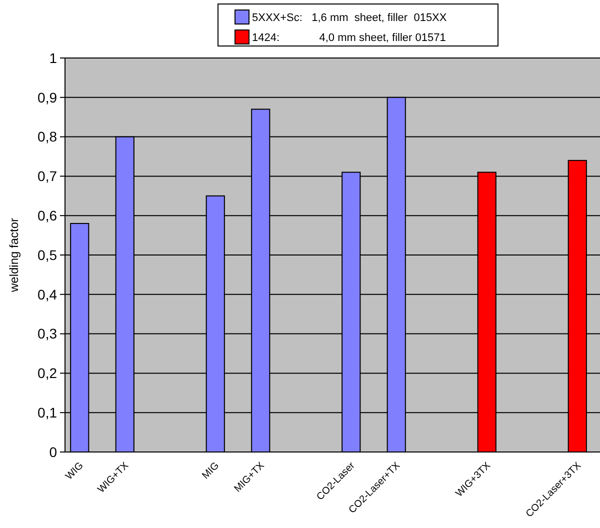 The image size is (600, 528). Describe the element at coordinates (48, 373) in the screenshot. I see `y-tick-label: 0,2` at that location.